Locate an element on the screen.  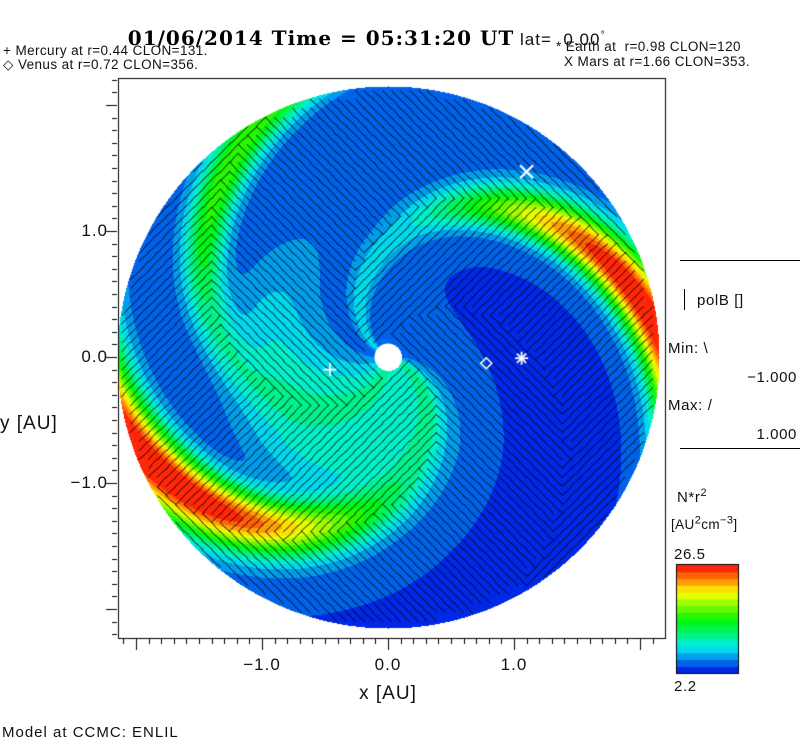
x-tick-1: 1.0 is located at coordinates (514, 664).